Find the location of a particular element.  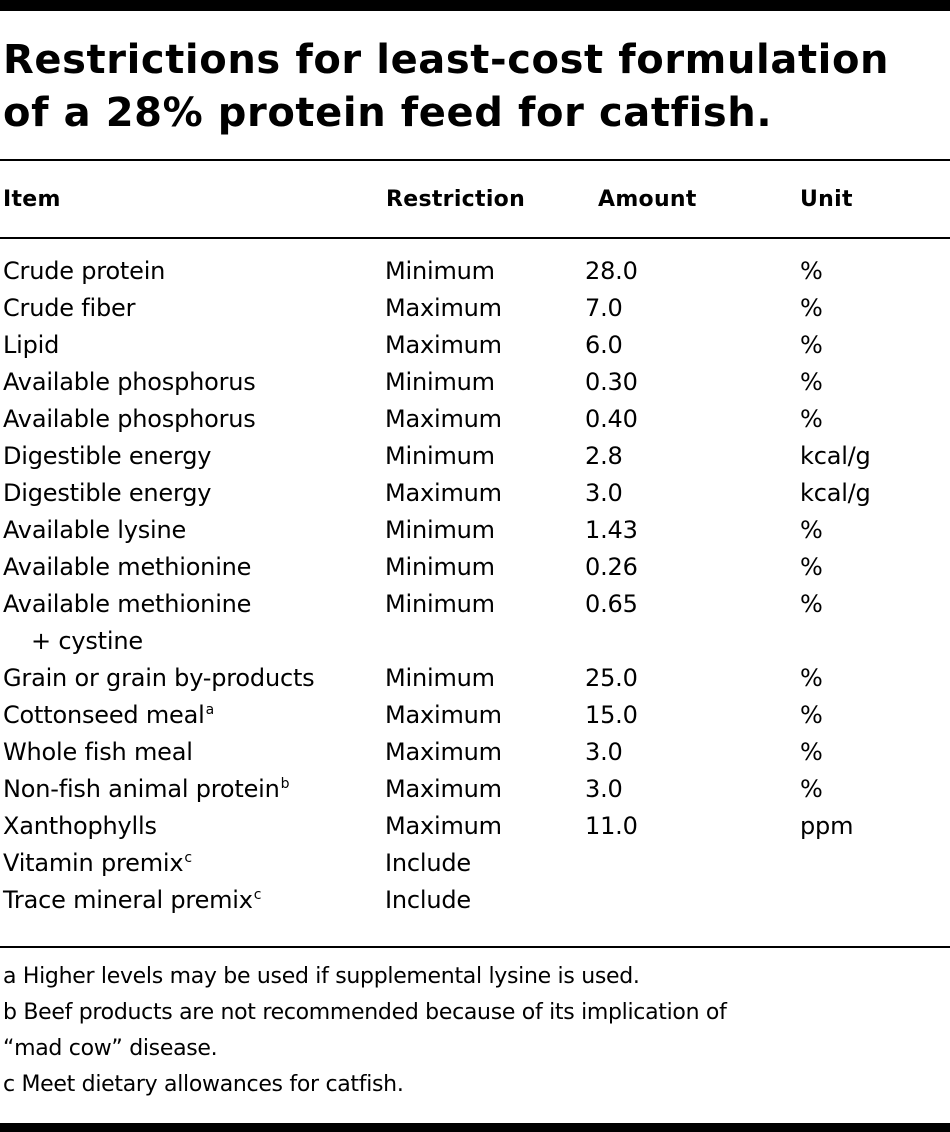

table-row: Vitamin premixc Include is located at coordinates (475, 863).